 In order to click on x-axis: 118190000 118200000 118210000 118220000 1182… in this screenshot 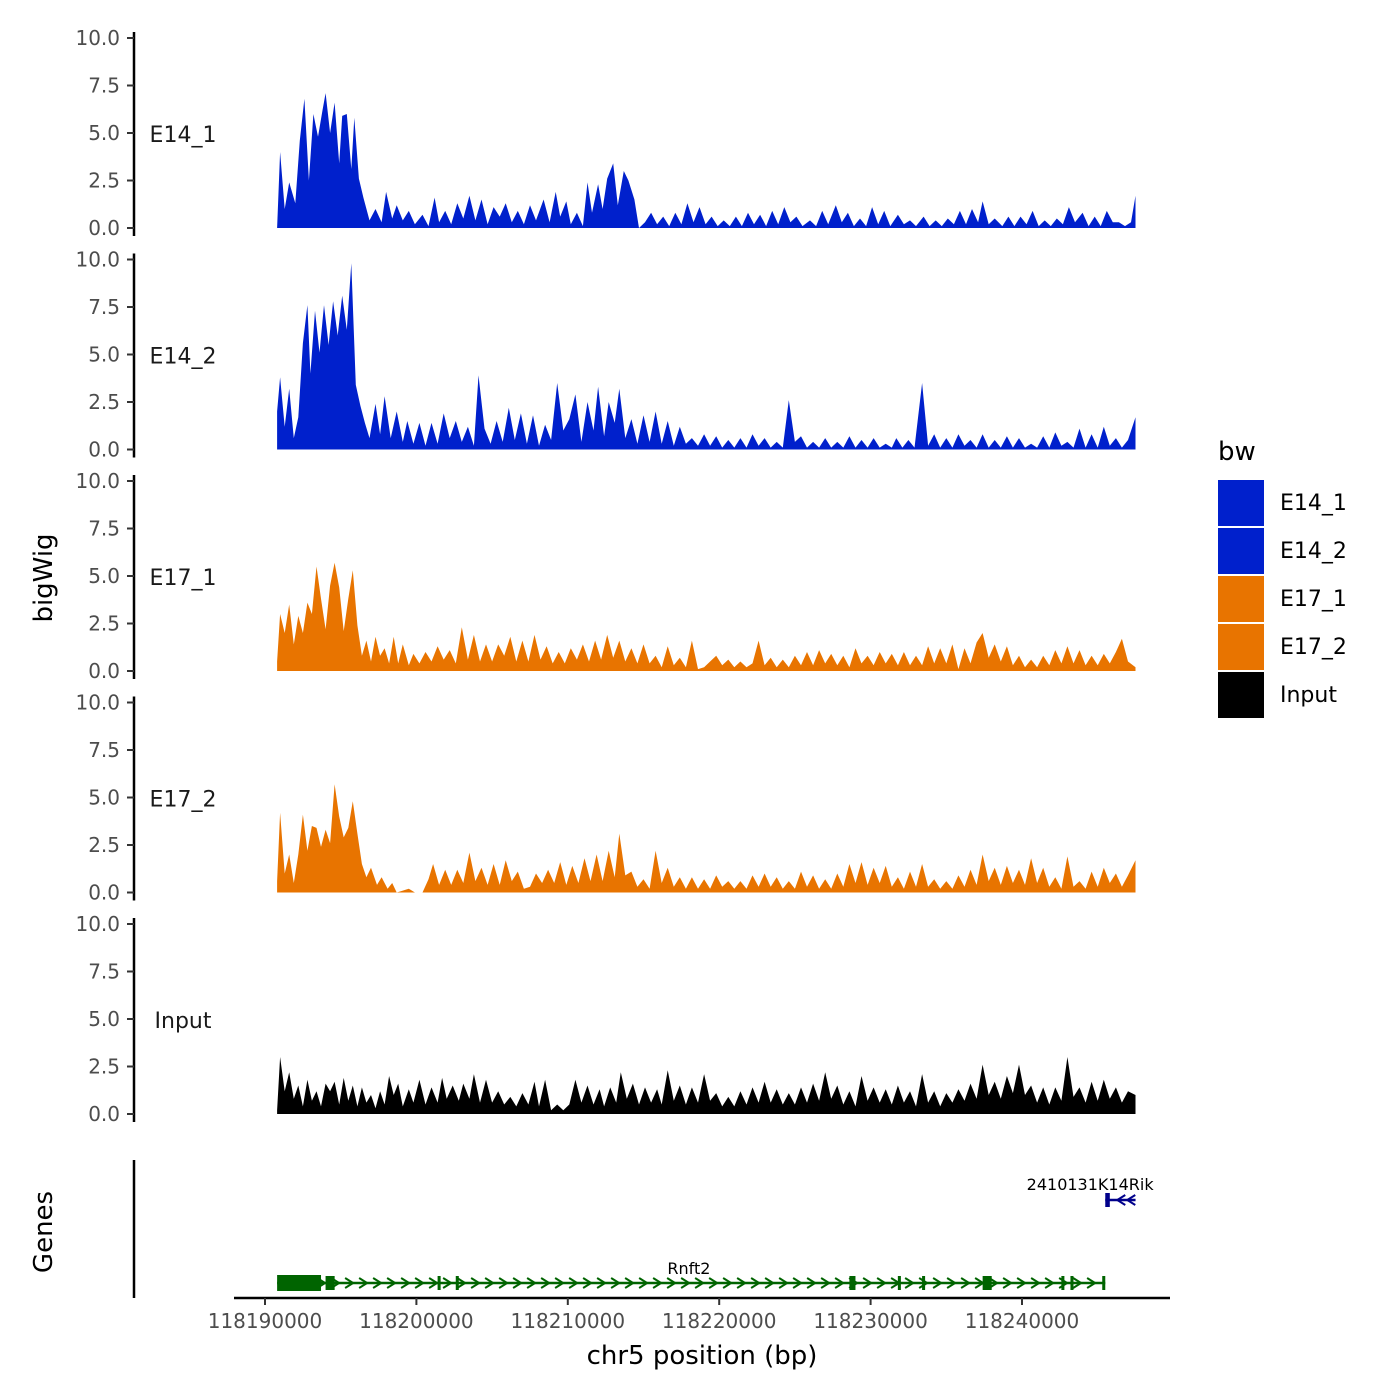, I will do `click(689, 1314)`.